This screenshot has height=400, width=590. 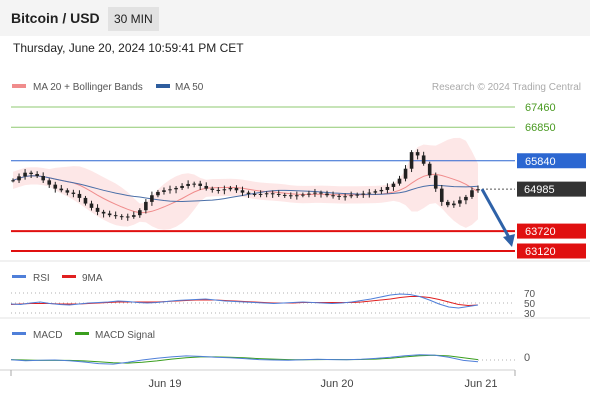 I want to click on legend-swatch-macd-signal, so click(x=82, y=333).